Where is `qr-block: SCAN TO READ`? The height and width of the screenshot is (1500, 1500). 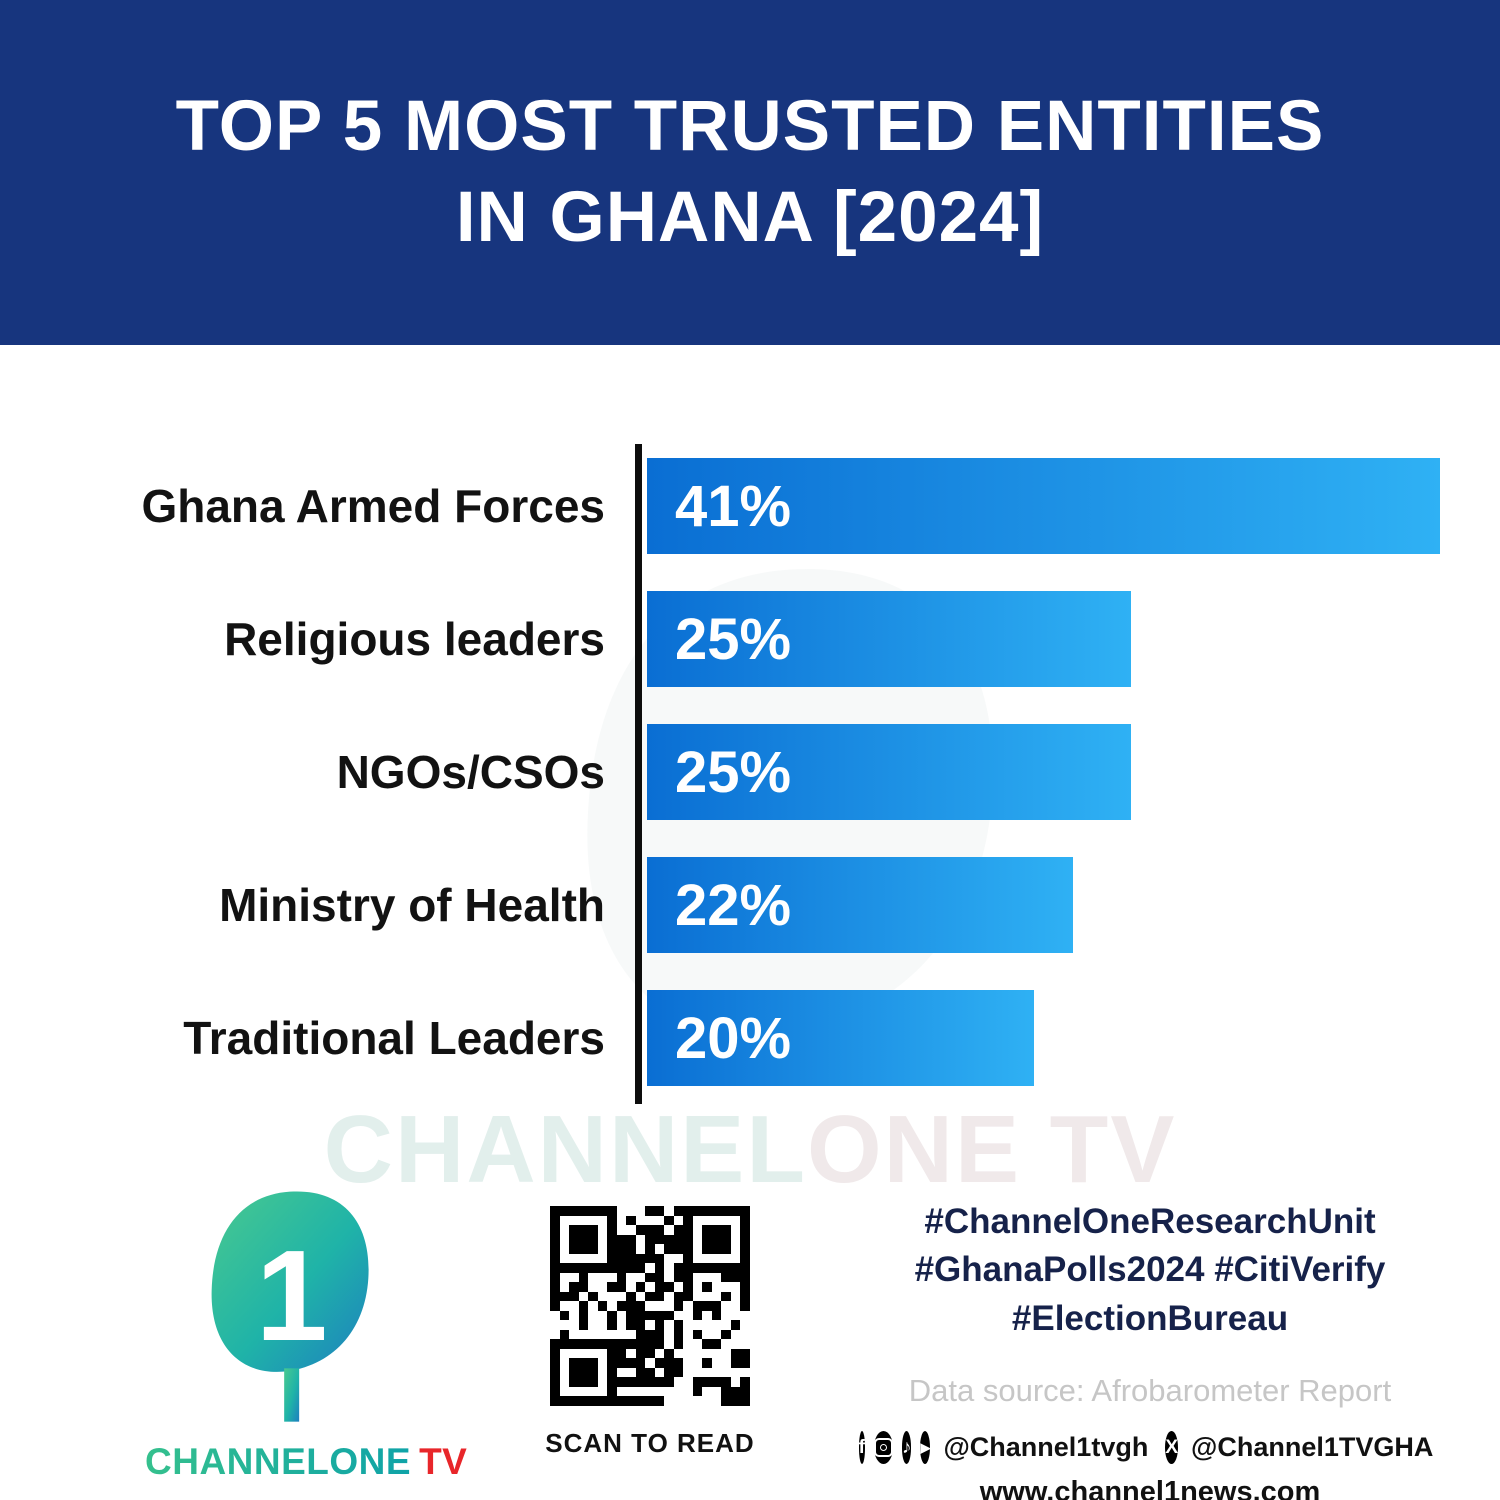
qr-block: SCAN TO READ is located at coordinates (650, 1328).